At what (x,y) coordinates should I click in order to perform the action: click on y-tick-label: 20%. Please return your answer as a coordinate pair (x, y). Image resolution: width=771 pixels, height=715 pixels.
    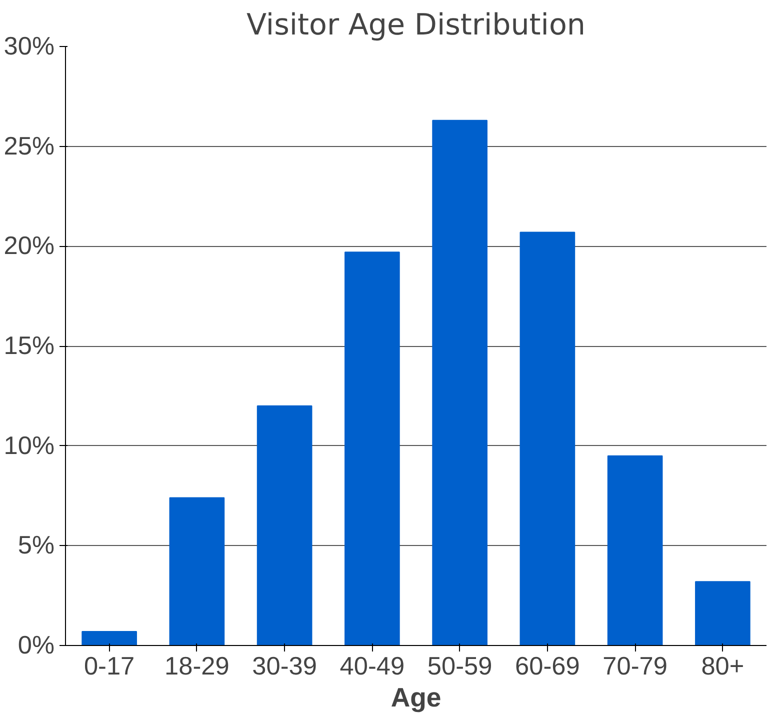
    Looking at the image, I should click on (29, 246).